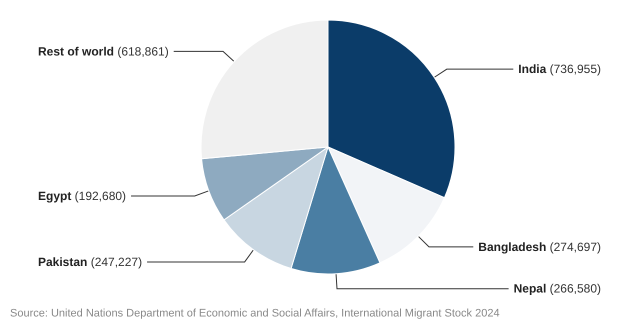  What do you see at coordinates (512, 247) in the screenshot?
I see `slice-label: Bangladesh` at bounding box center [512, 247].